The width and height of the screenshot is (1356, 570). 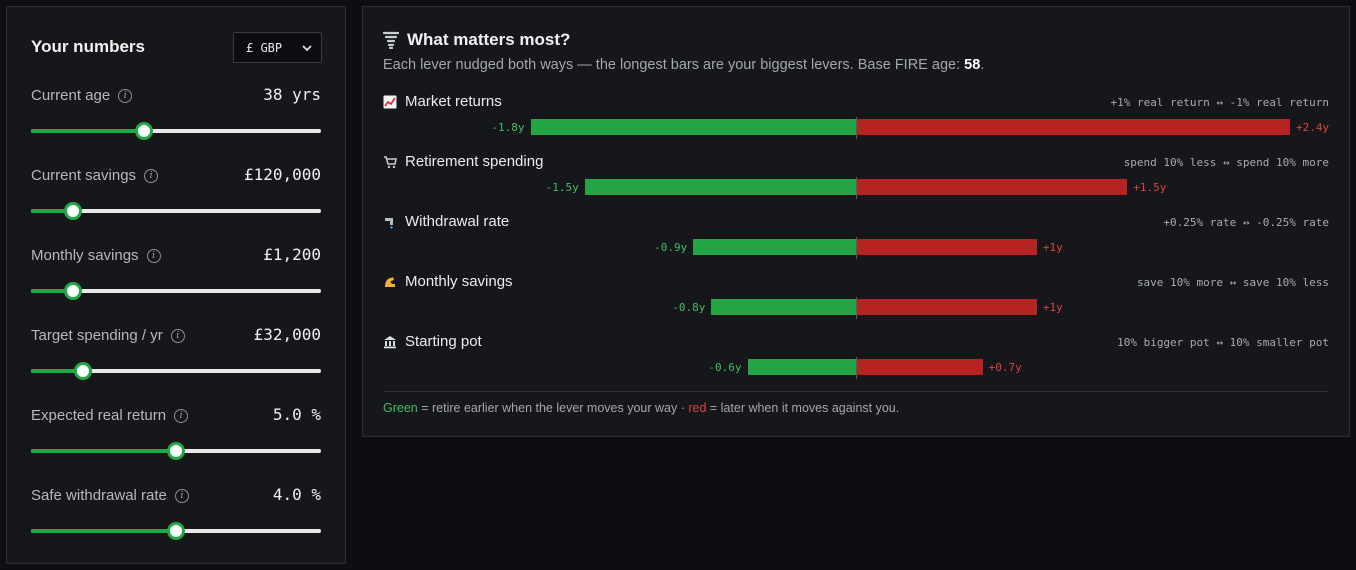 I want to click on bar-label-negative: -0.8y, so click(x=689, y=307).